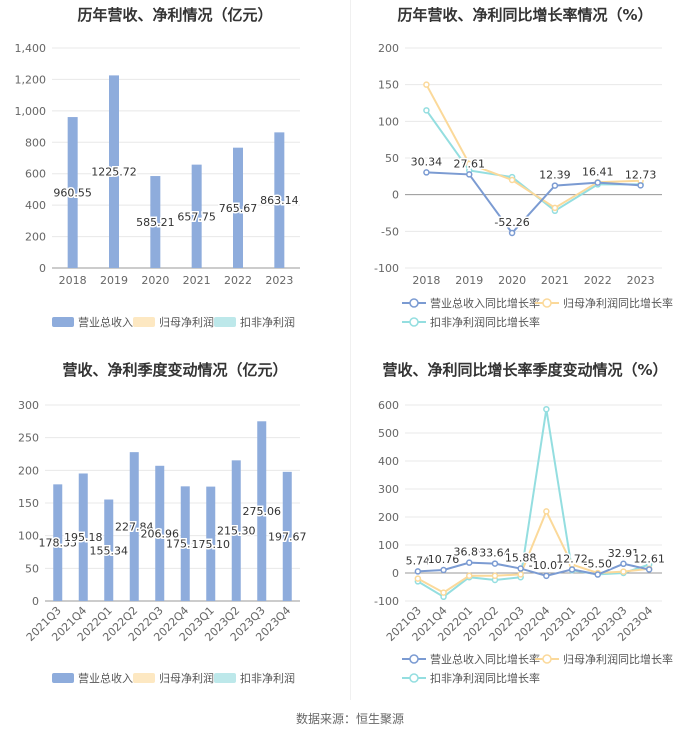 This screenshot has height=734, width=700. I want to click on bar-data-label: 863.14, so click(279, 200).